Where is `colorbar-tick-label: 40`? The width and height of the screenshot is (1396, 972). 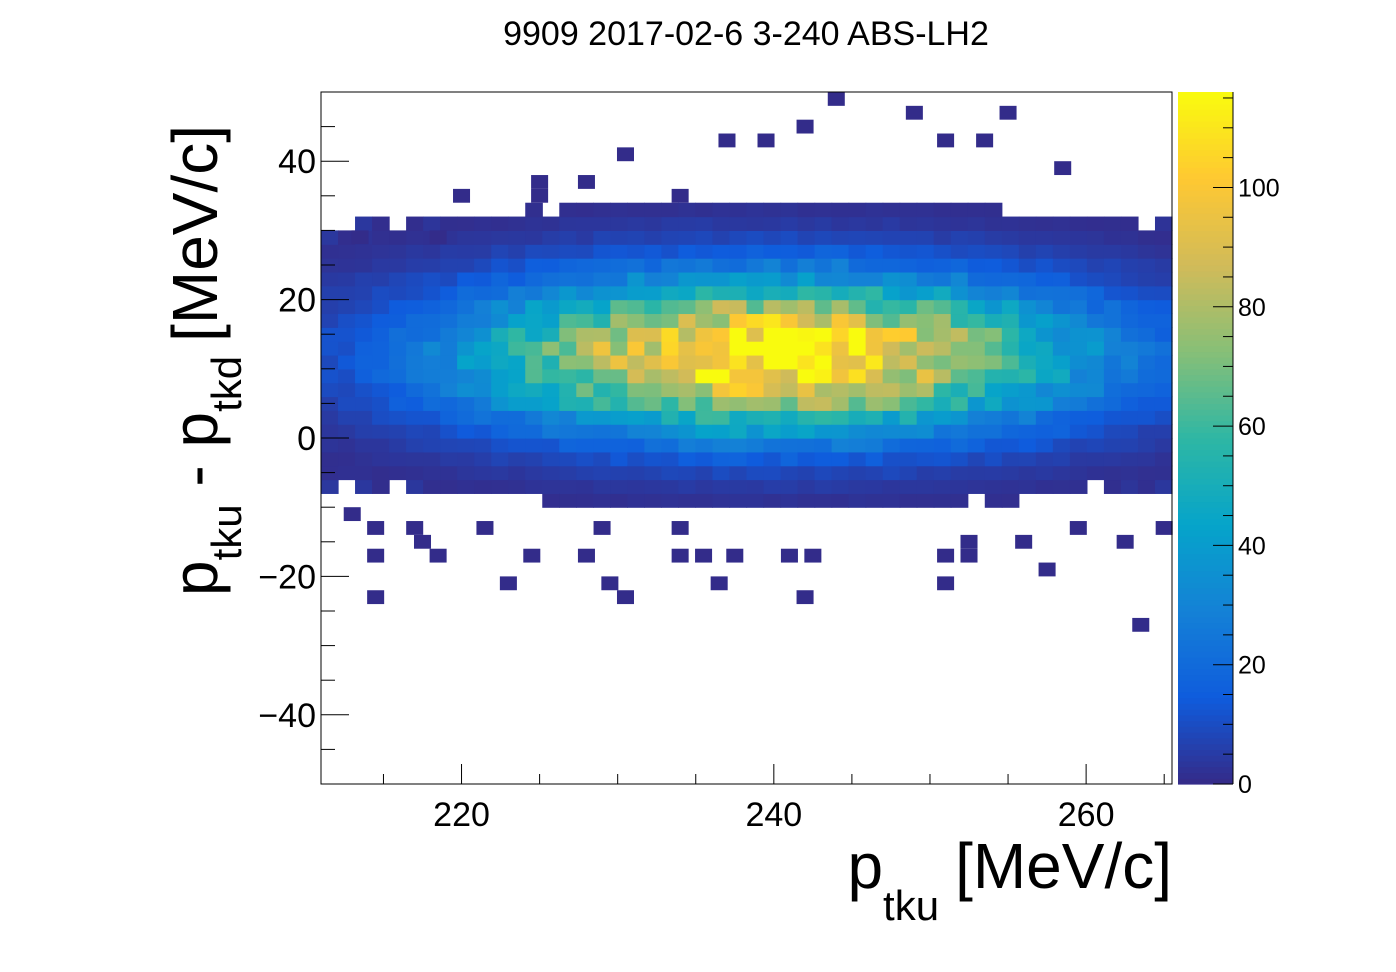 colorbar-tick-label: 40 is located at coordinates (1252, 546).